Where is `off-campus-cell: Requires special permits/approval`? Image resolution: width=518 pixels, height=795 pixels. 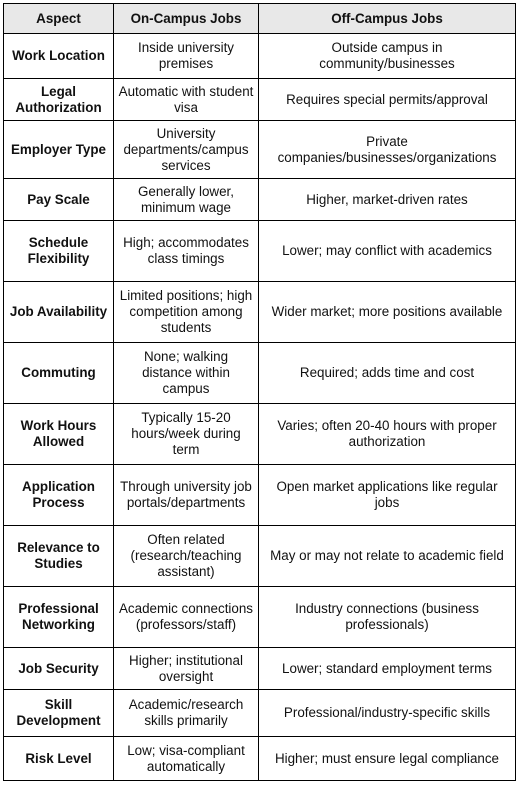
off-campus-cell: Requires special permits/approval is located at coordinates (387, 99).